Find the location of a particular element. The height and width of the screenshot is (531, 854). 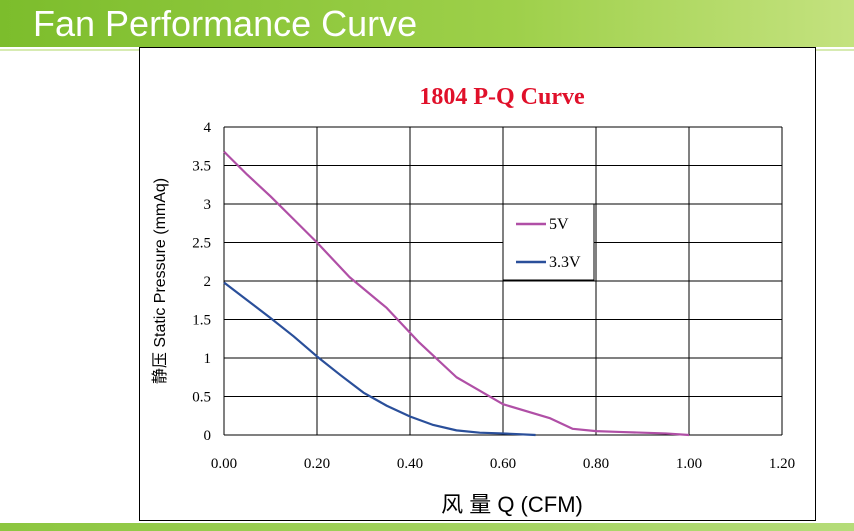

y-tick-label: 3.5 is located at coordinates (201, 167).